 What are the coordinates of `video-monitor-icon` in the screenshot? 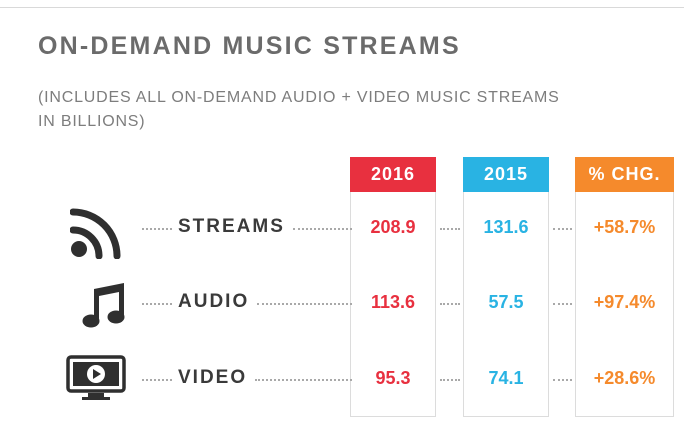 It's located at (96, 377).